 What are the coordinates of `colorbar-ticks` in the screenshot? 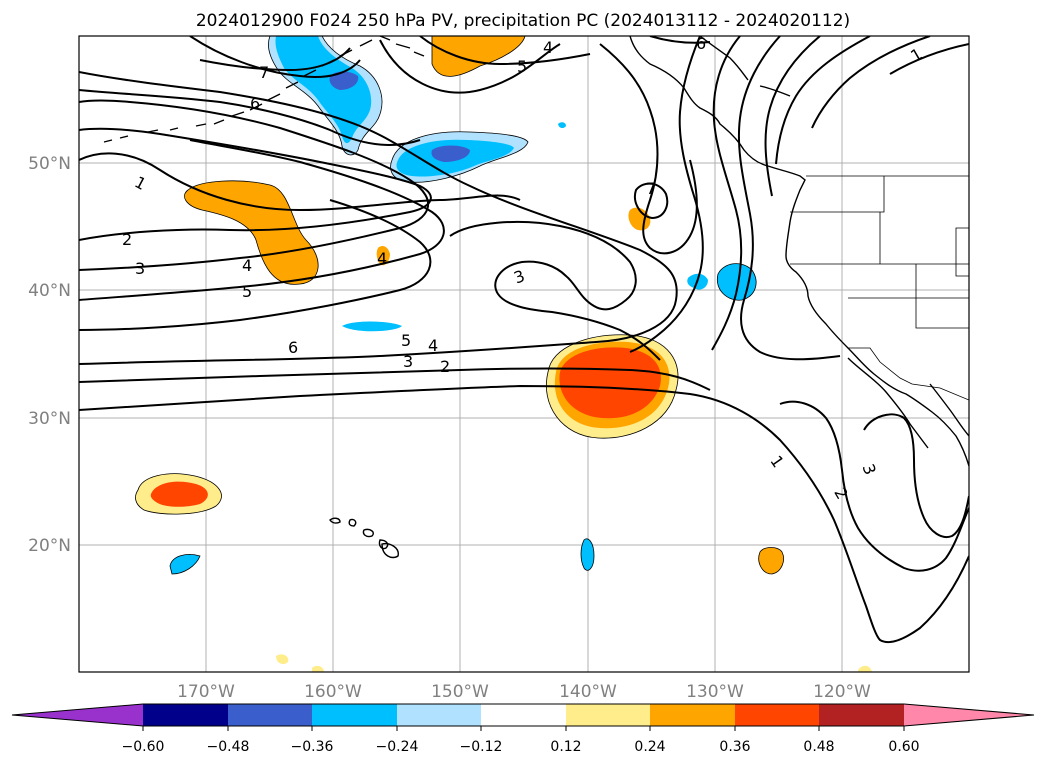 It's located at (523, 728).